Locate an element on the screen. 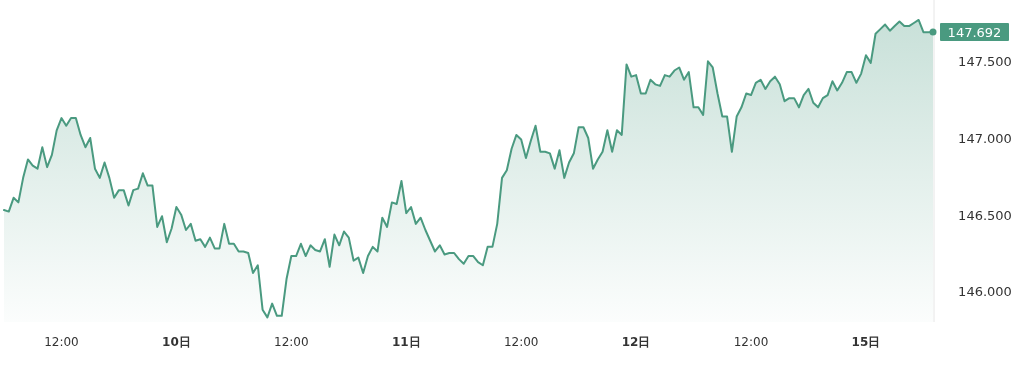 Image resolution: width=1024 pixels, height=377 pixels. y-tick-label: 147.500 is located at coordinates (985, 62).